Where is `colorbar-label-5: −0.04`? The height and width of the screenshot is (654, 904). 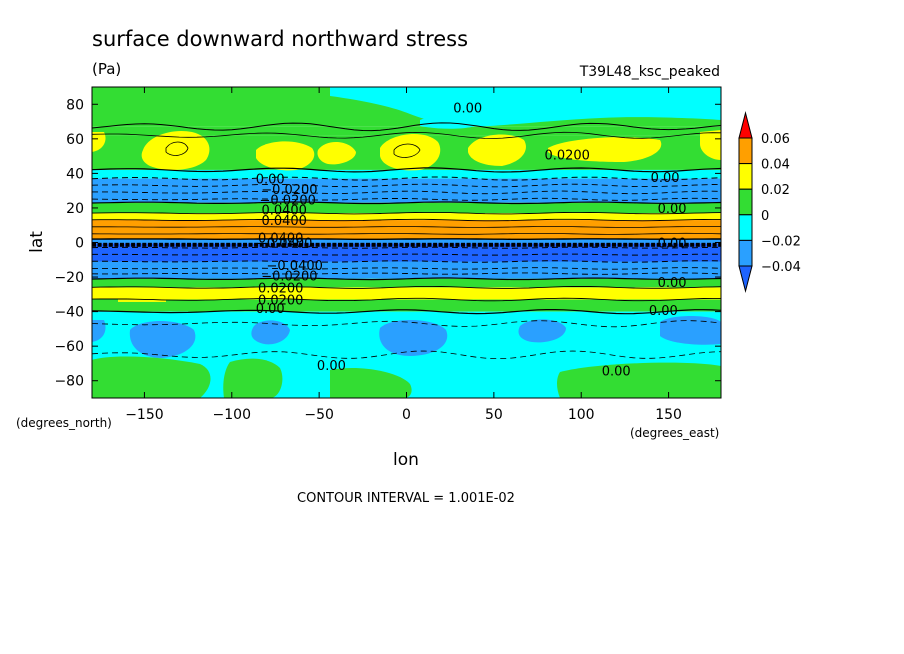 colorbar-label-5: −0.04 is located at coordinates (781, 267).